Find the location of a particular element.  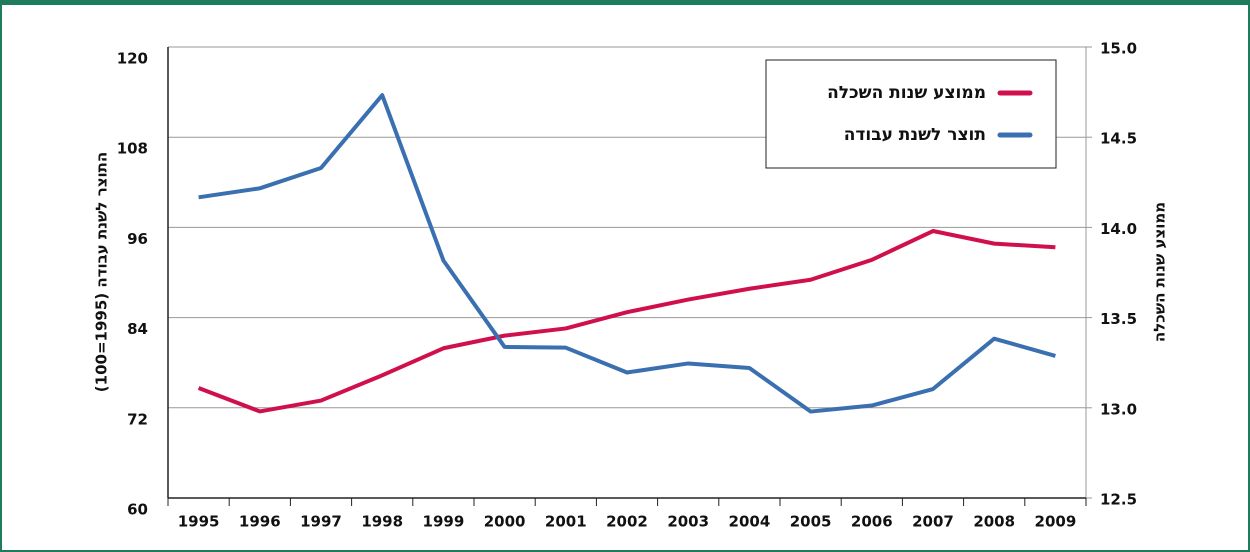

y2-tick-label: 12.5 is located at coordinates (1118, 500).